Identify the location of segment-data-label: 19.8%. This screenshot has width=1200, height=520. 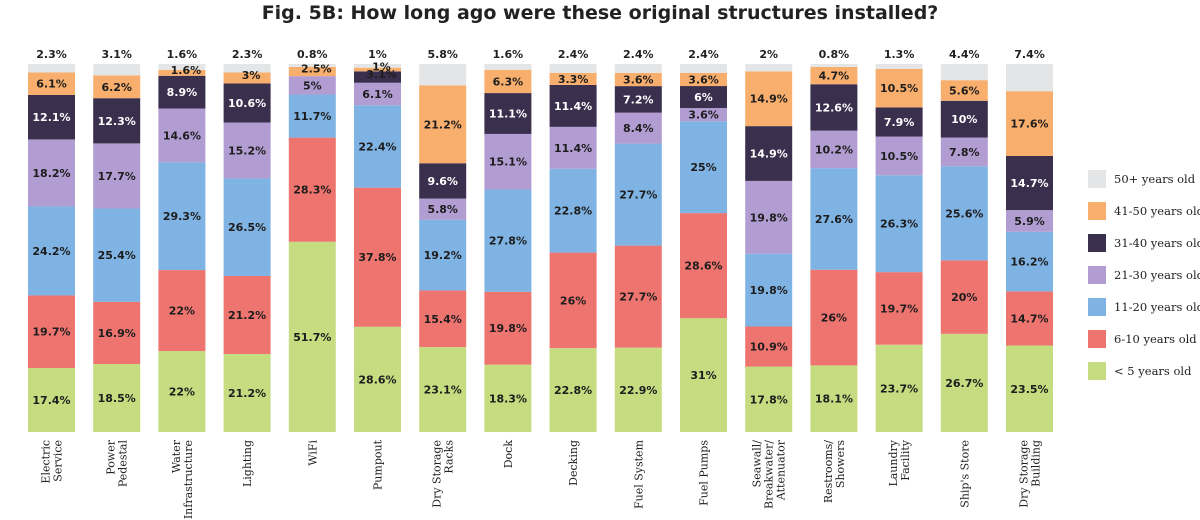
(769, 217).